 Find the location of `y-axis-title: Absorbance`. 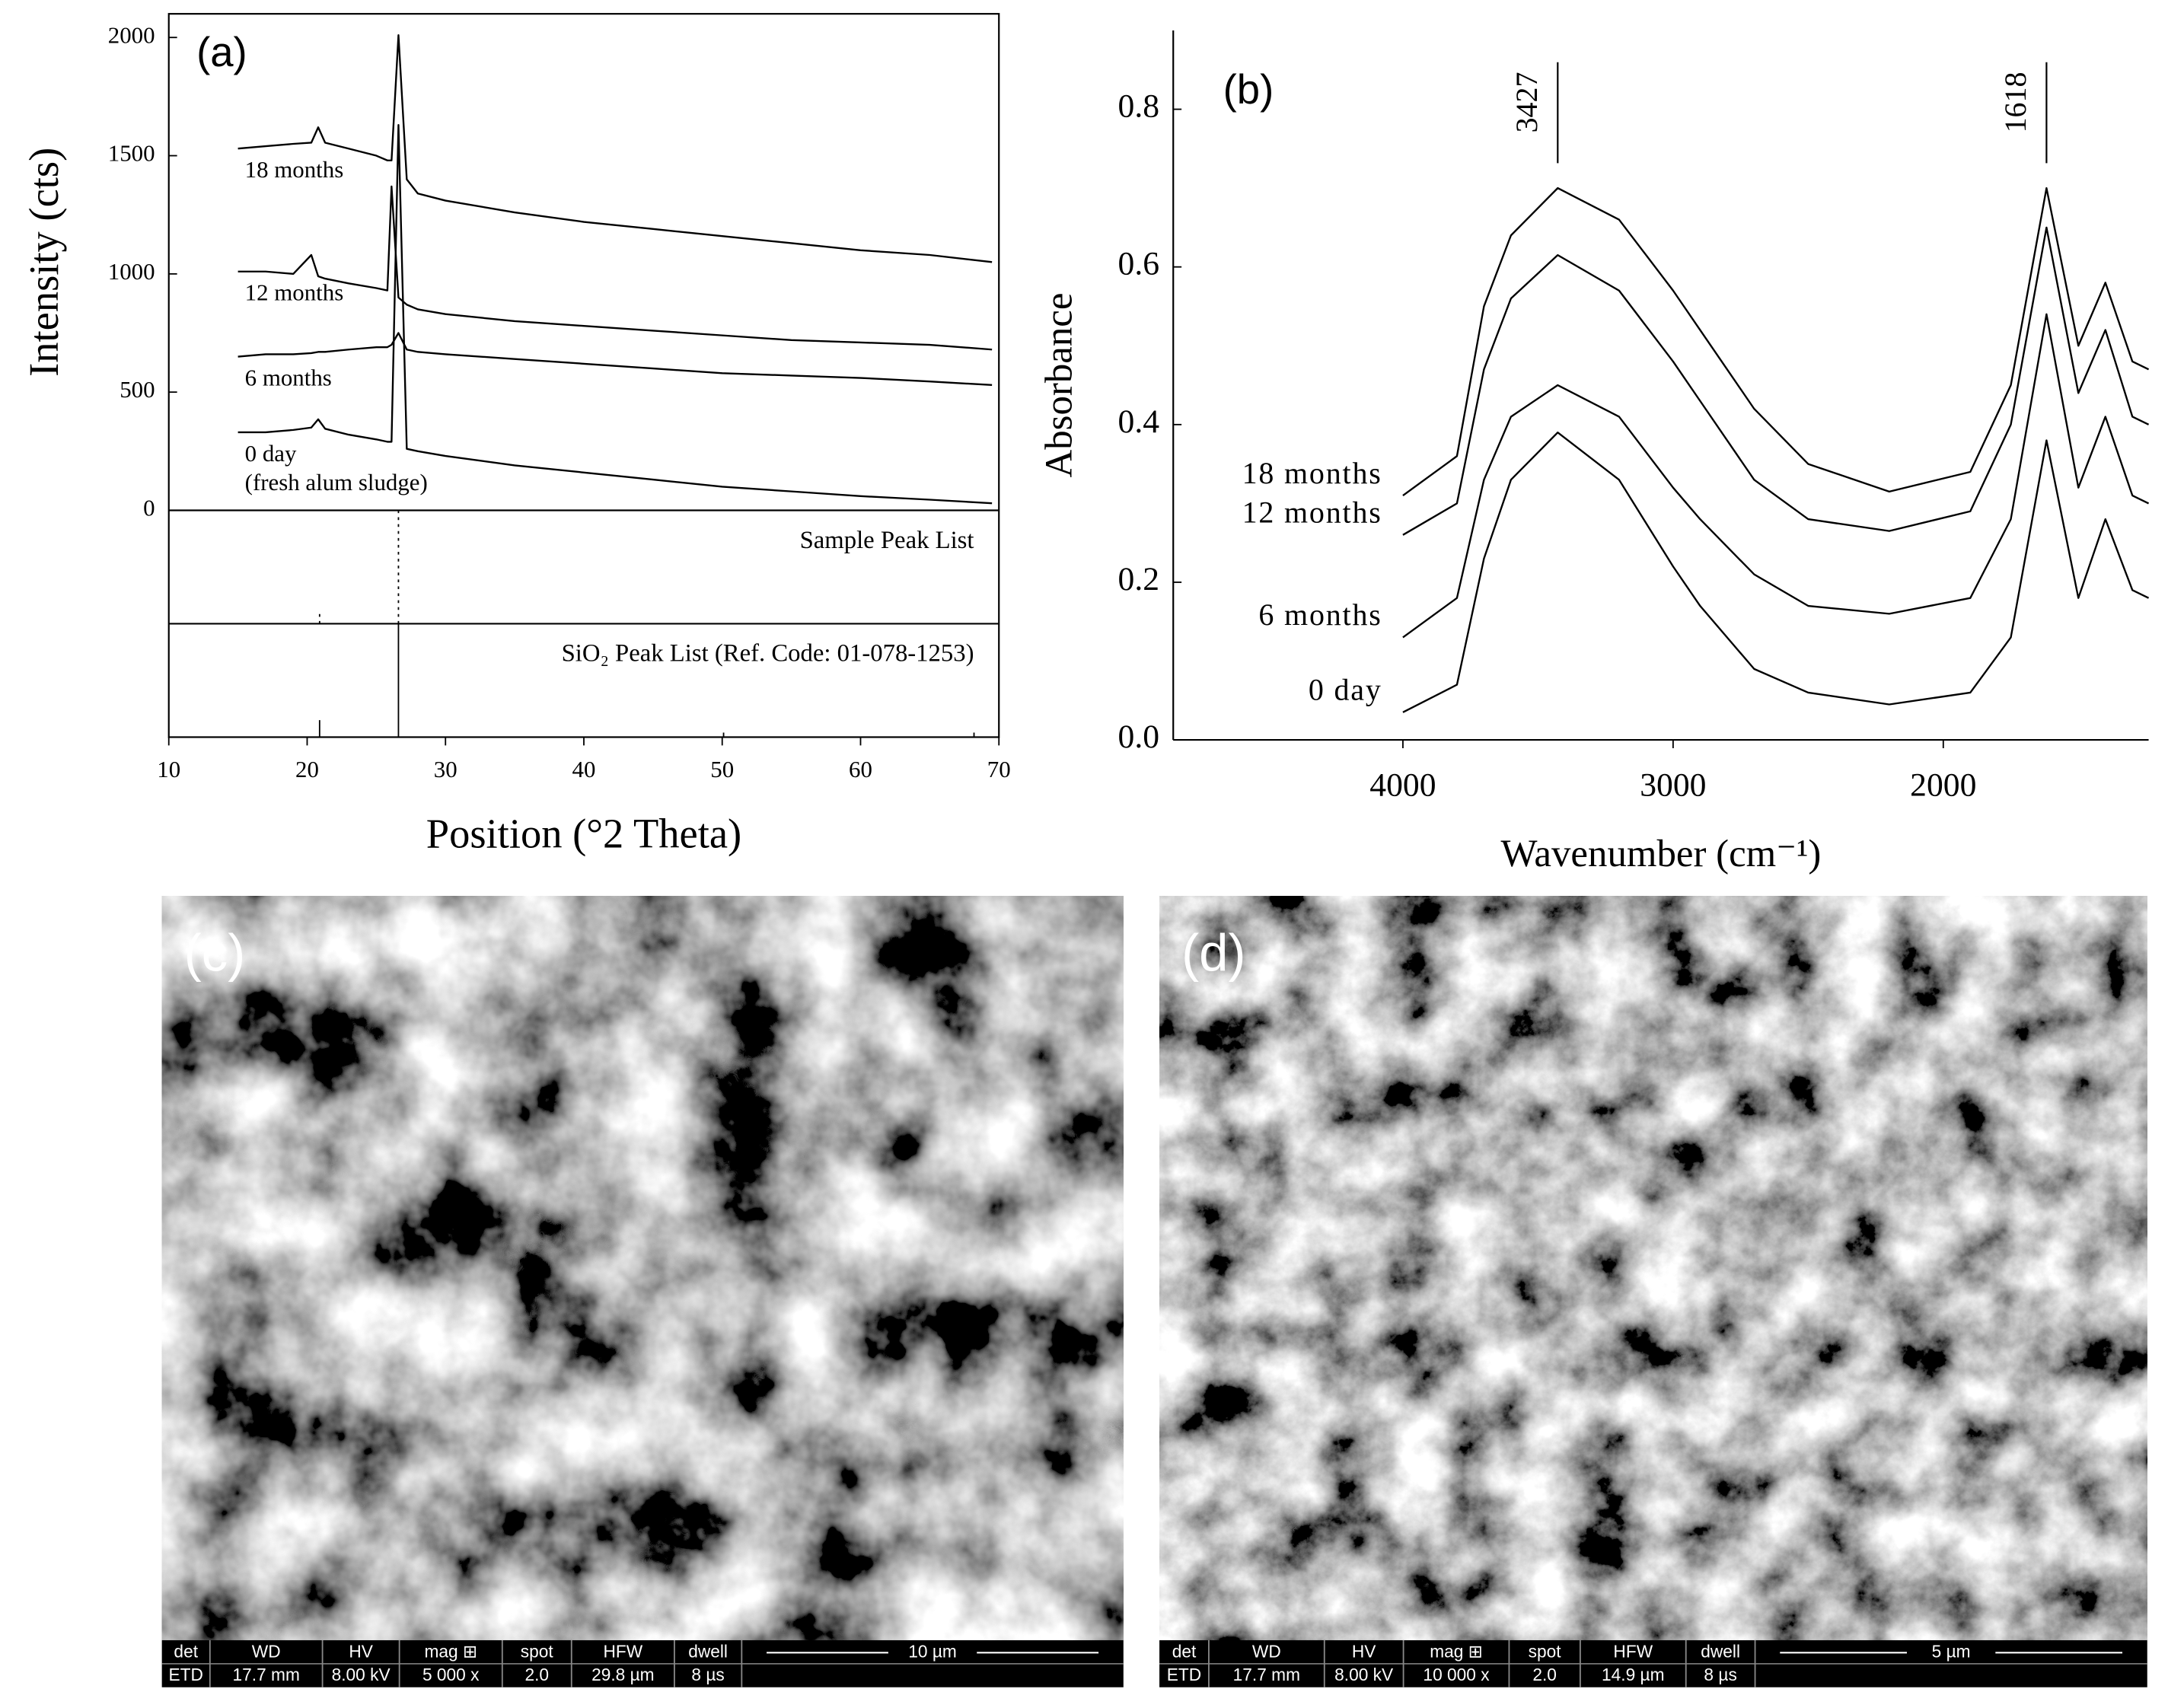

y-axis-title: Absorbance is located at coordinates (1059, 385).